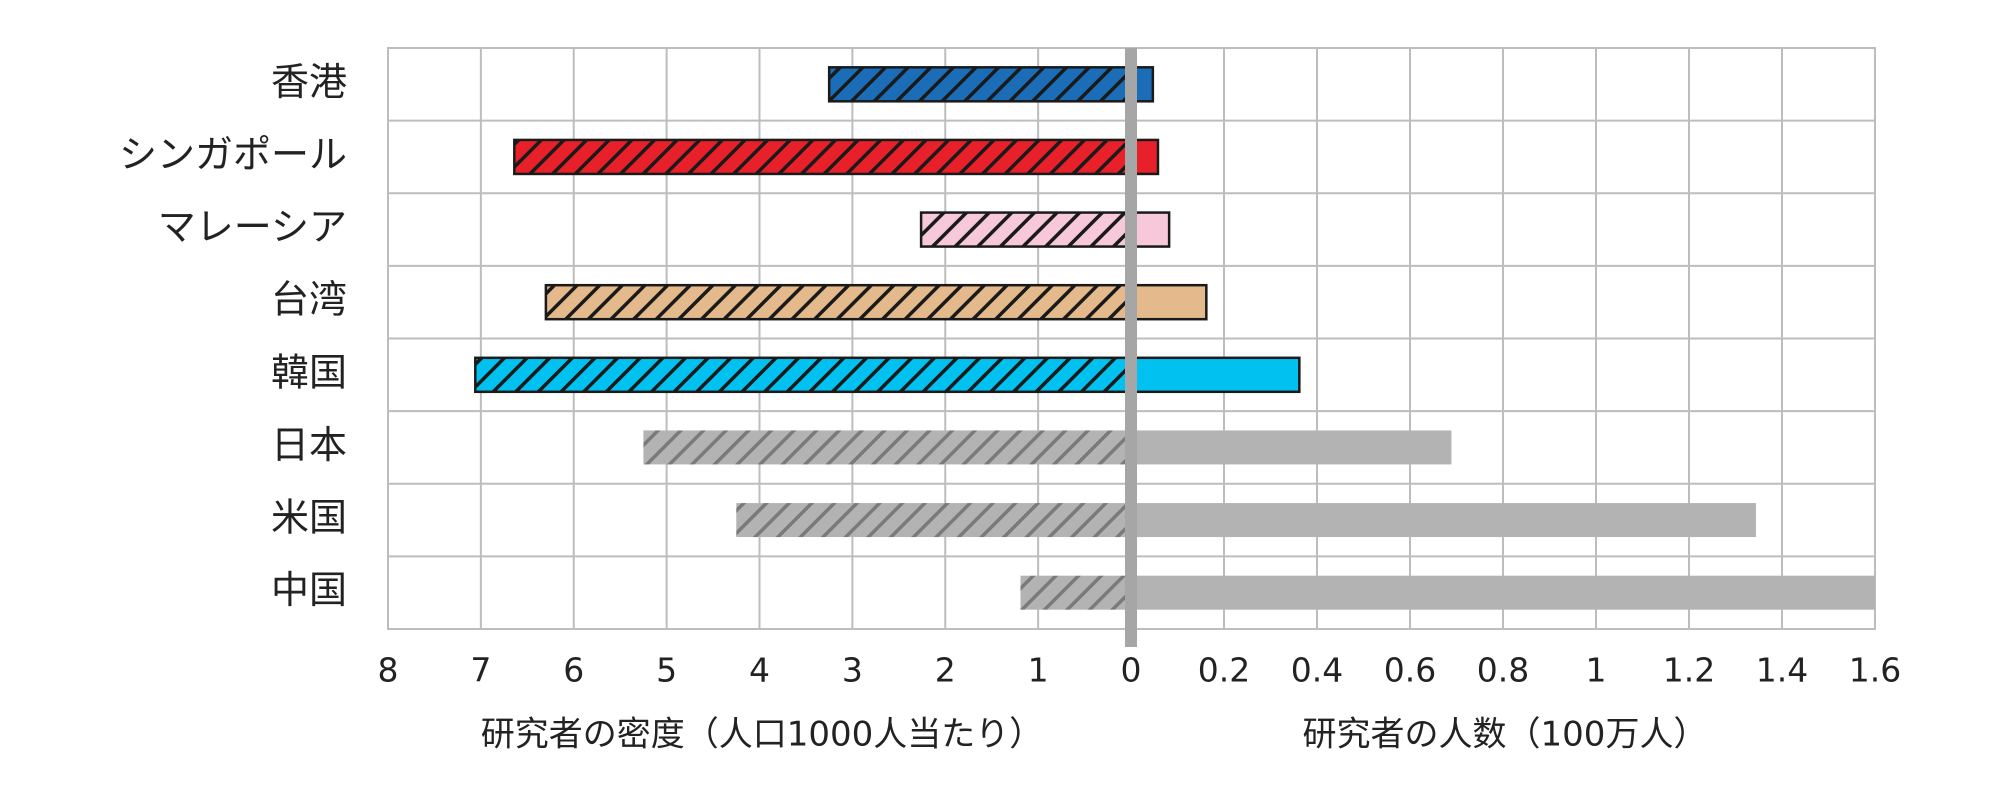 The width and height of the screenshot is (2000, 800). What do you see at coordinates (1875, 670) in the screenshot?
I see `x-tick-label: 1.6` at bounding box center [1875, 670].